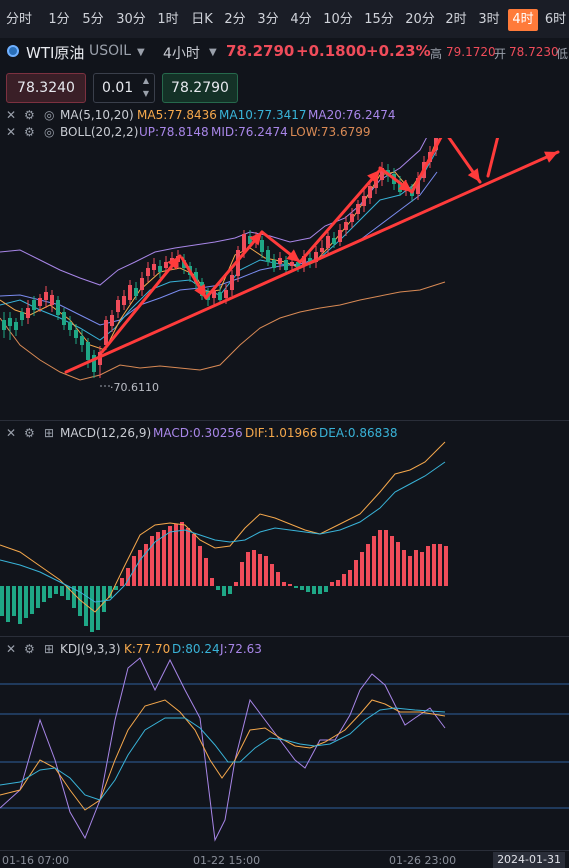 The image size is (569, 868). What do you see at coordinates (106, 433) in the screenshot?
I see `macd-indicator-name: MACD(12,26,9)` at bounding box center [106, 433].